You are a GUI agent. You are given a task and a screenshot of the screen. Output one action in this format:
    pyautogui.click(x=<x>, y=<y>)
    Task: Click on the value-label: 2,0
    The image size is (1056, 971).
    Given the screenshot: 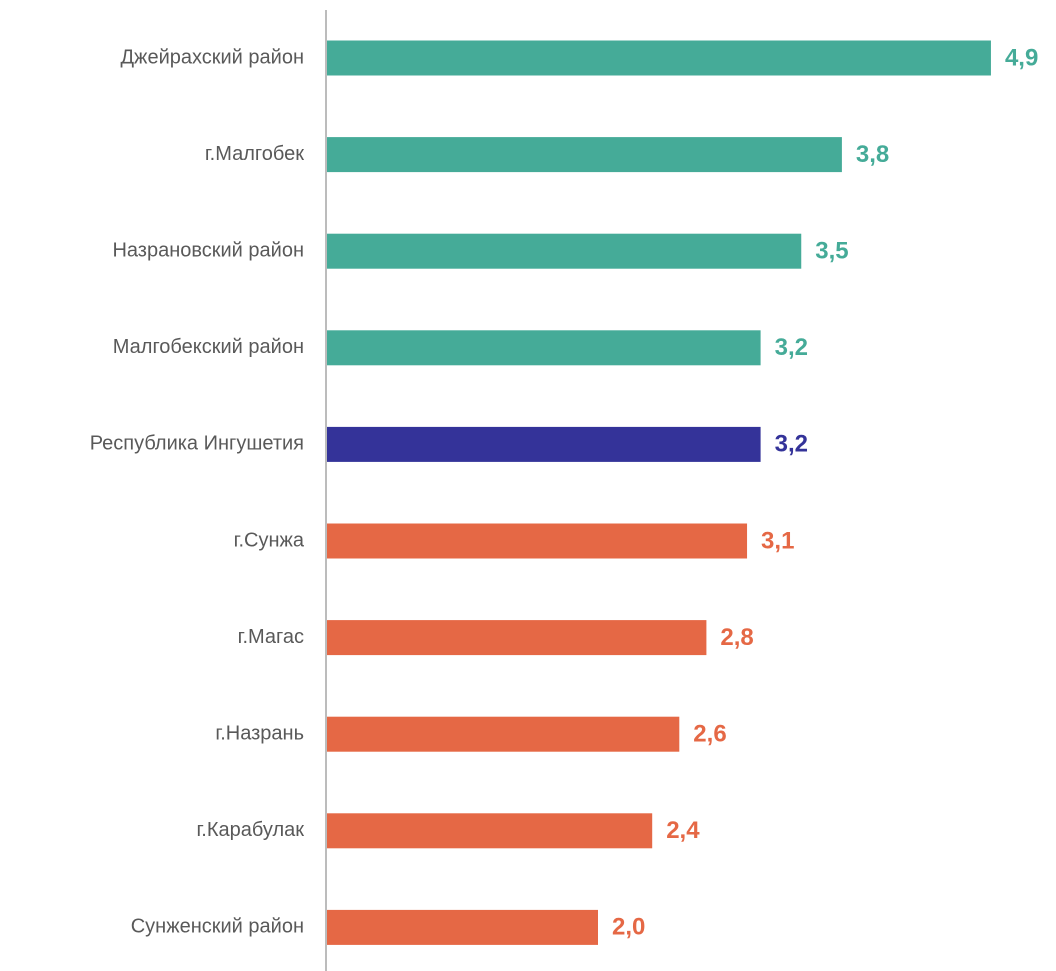 What is the action you would take?
    pyautogui.click(x=628, y=927)
    